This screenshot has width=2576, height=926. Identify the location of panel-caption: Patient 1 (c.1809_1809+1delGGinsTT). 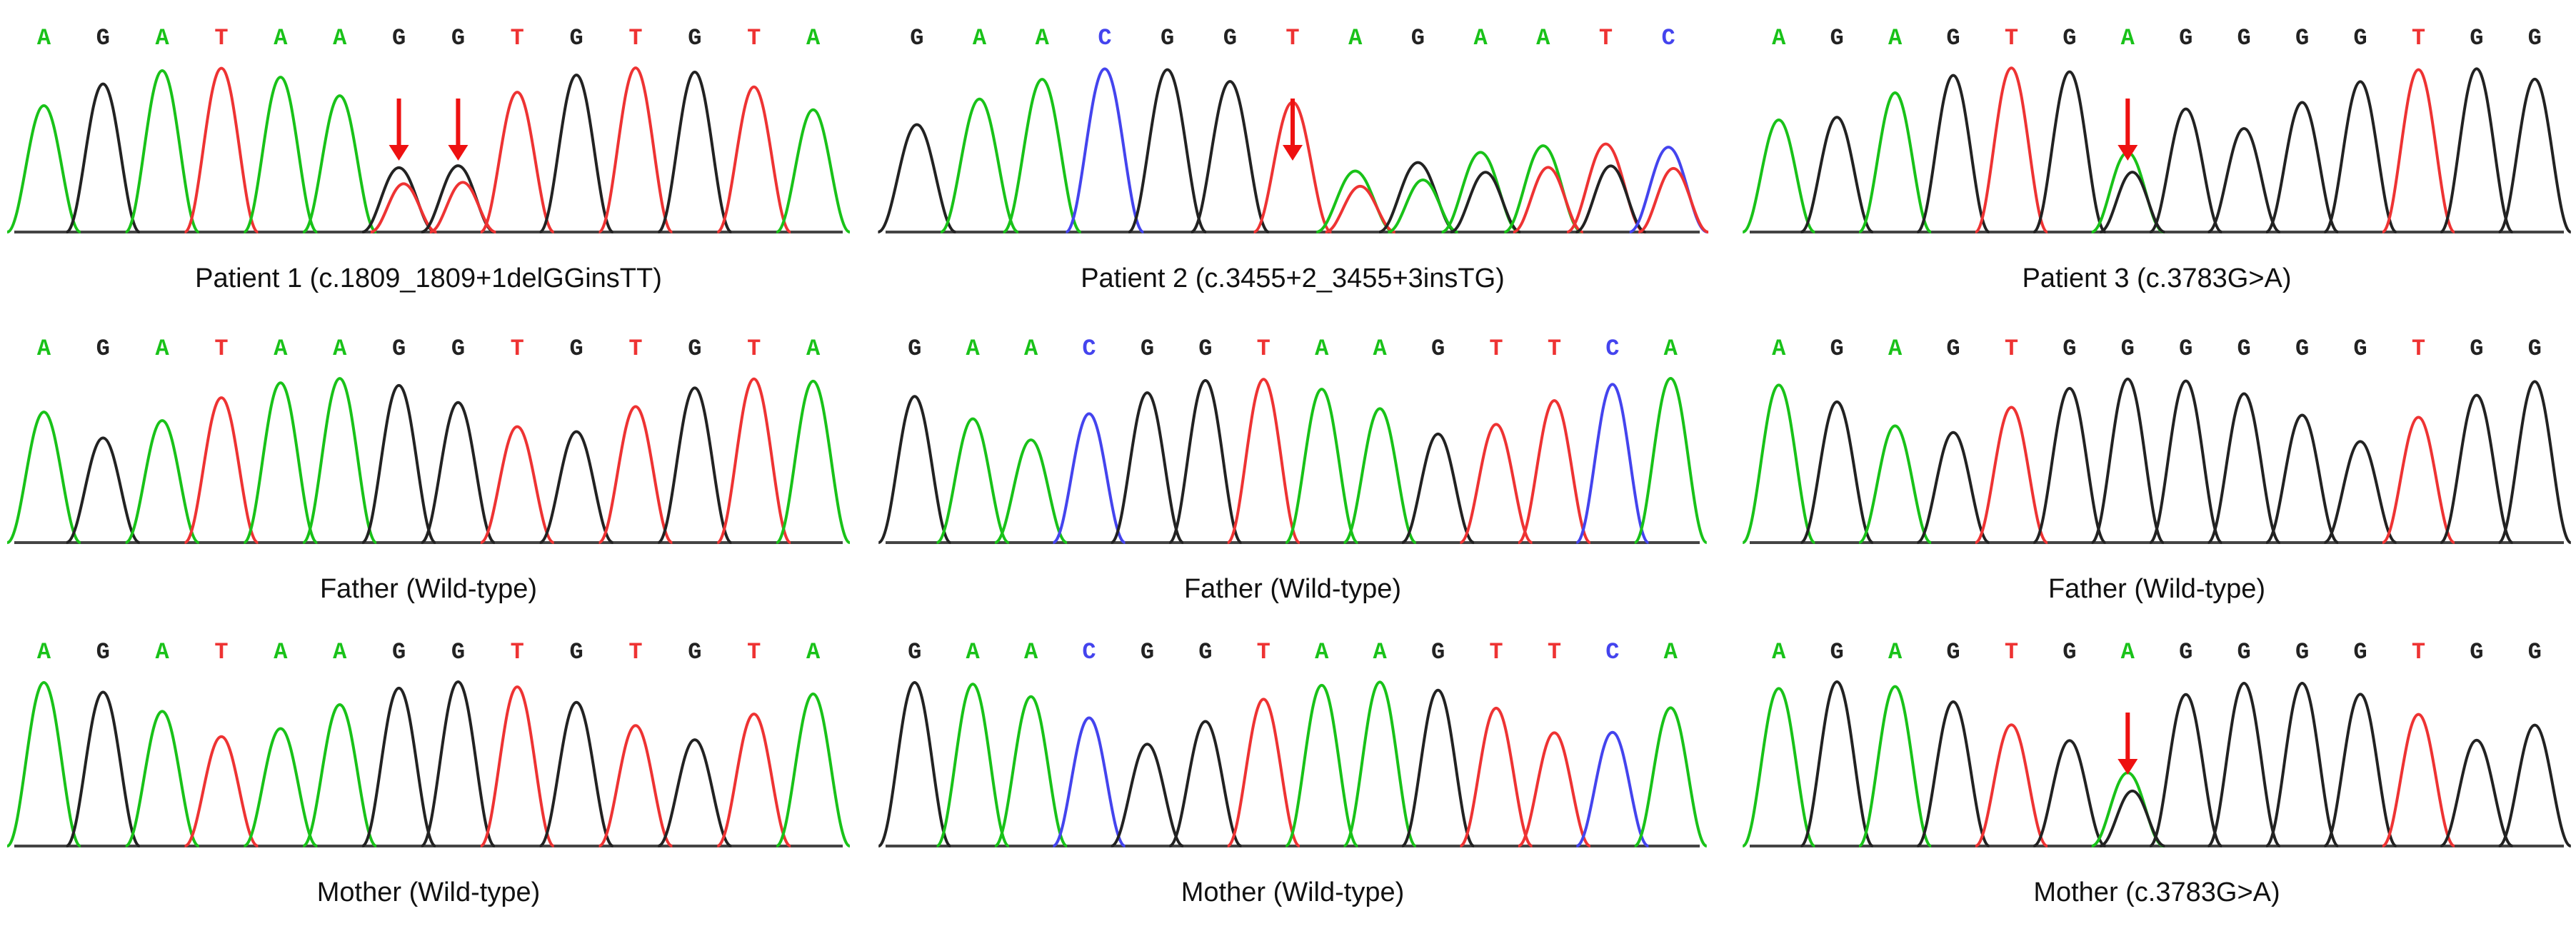
(428, 278).